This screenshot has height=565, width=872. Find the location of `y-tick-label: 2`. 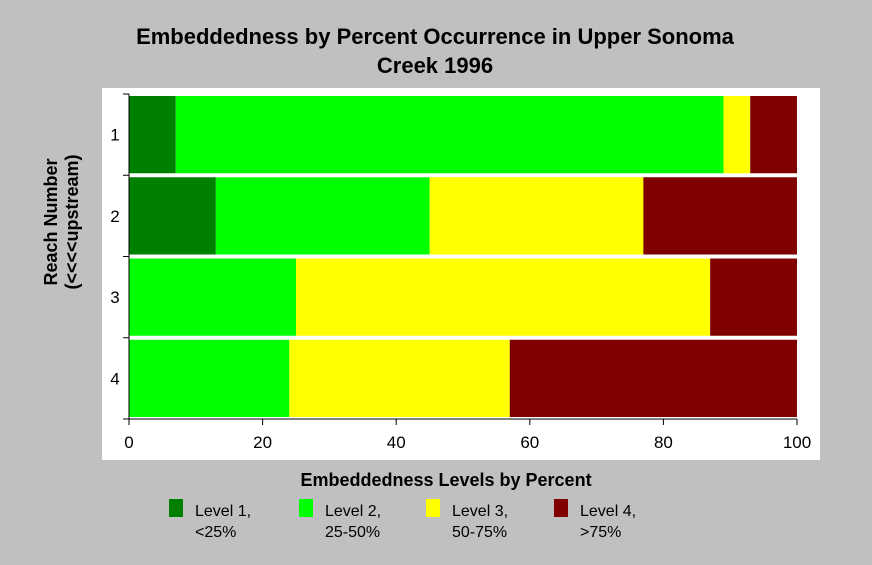

y-tick-label: 2 is located at coordinates (114, 216).